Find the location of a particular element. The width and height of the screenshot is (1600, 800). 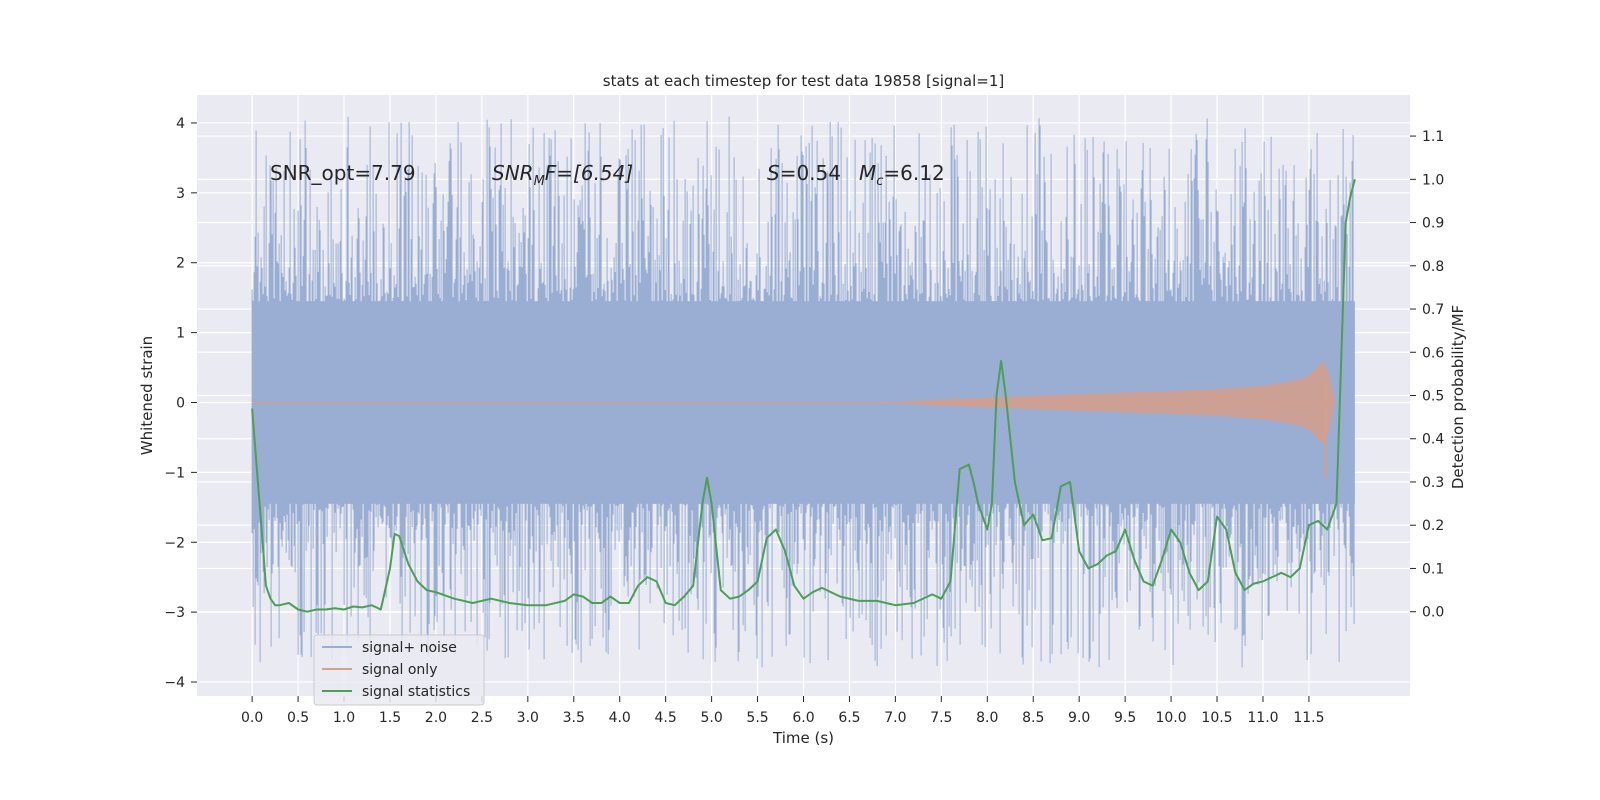

annotation-s-value: =0.54 is located at coordinates (810, 173).